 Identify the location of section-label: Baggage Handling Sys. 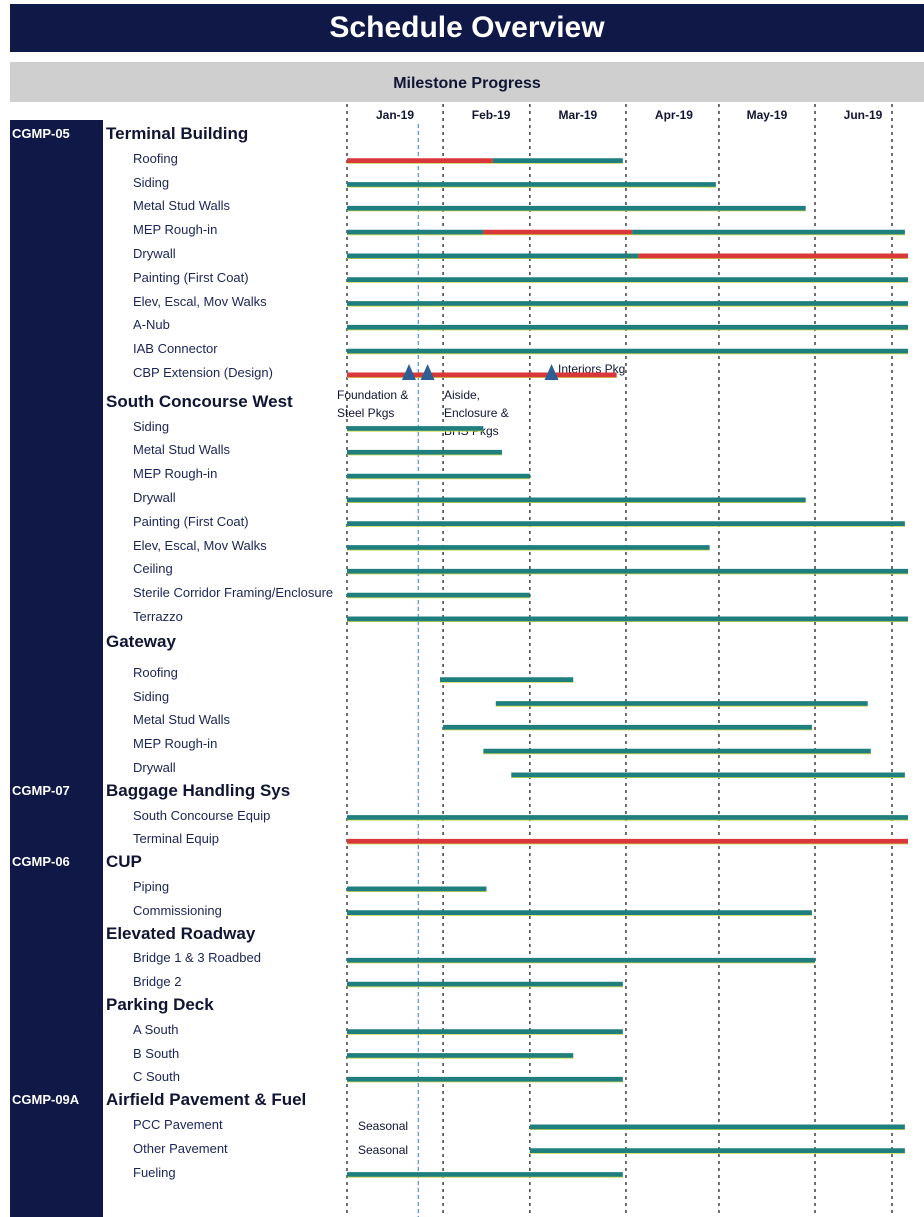
(198, 790).